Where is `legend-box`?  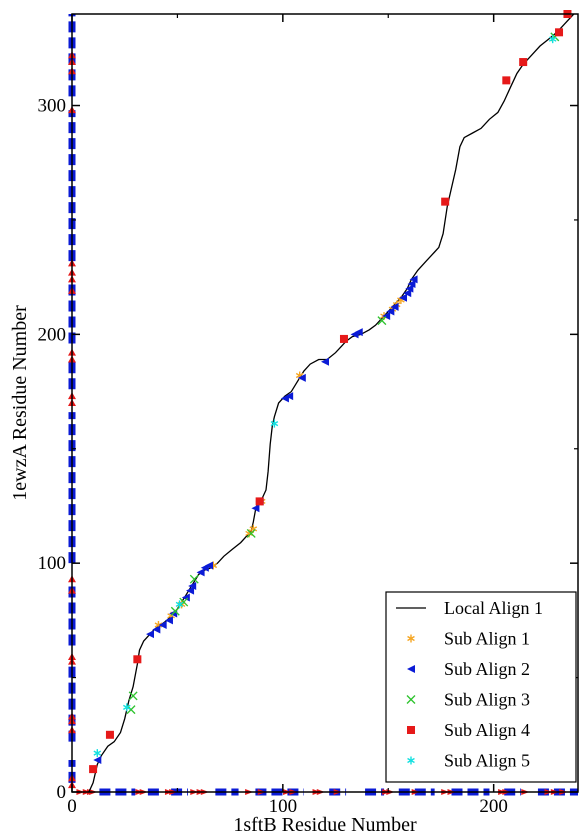 legend-box is located at coordinates (481, 687).